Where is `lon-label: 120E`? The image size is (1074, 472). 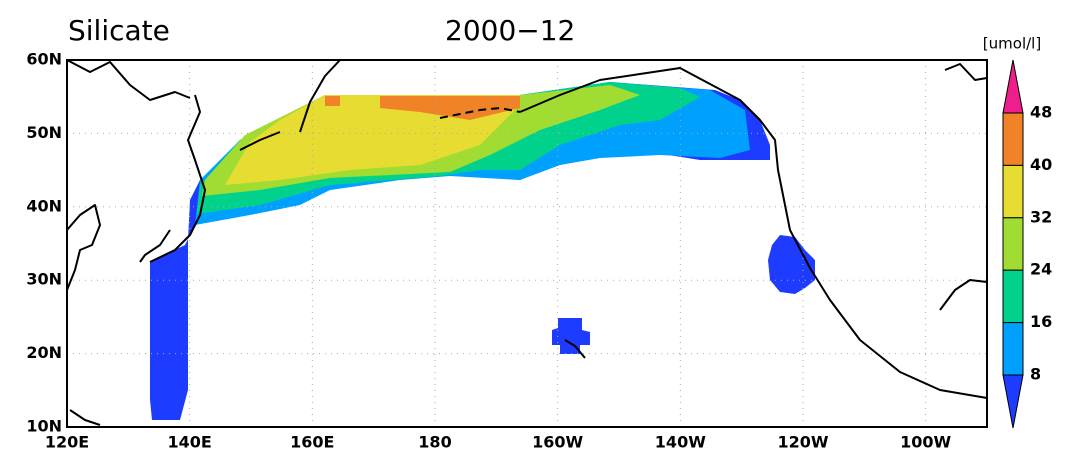
lon-label: 120E is located at coordinates (67, 442).